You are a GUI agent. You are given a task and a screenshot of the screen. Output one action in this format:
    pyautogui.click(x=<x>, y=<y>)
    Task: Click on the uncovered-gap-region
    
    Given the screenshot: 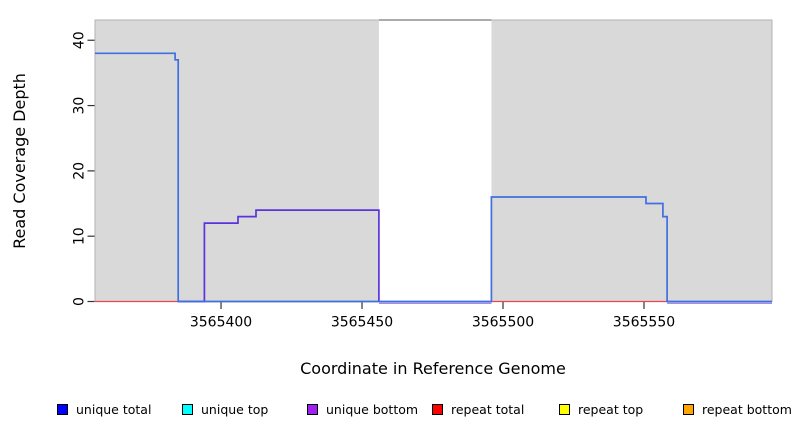 What is the action you would take?
    pyautogui.click(x=435, y=160)
    